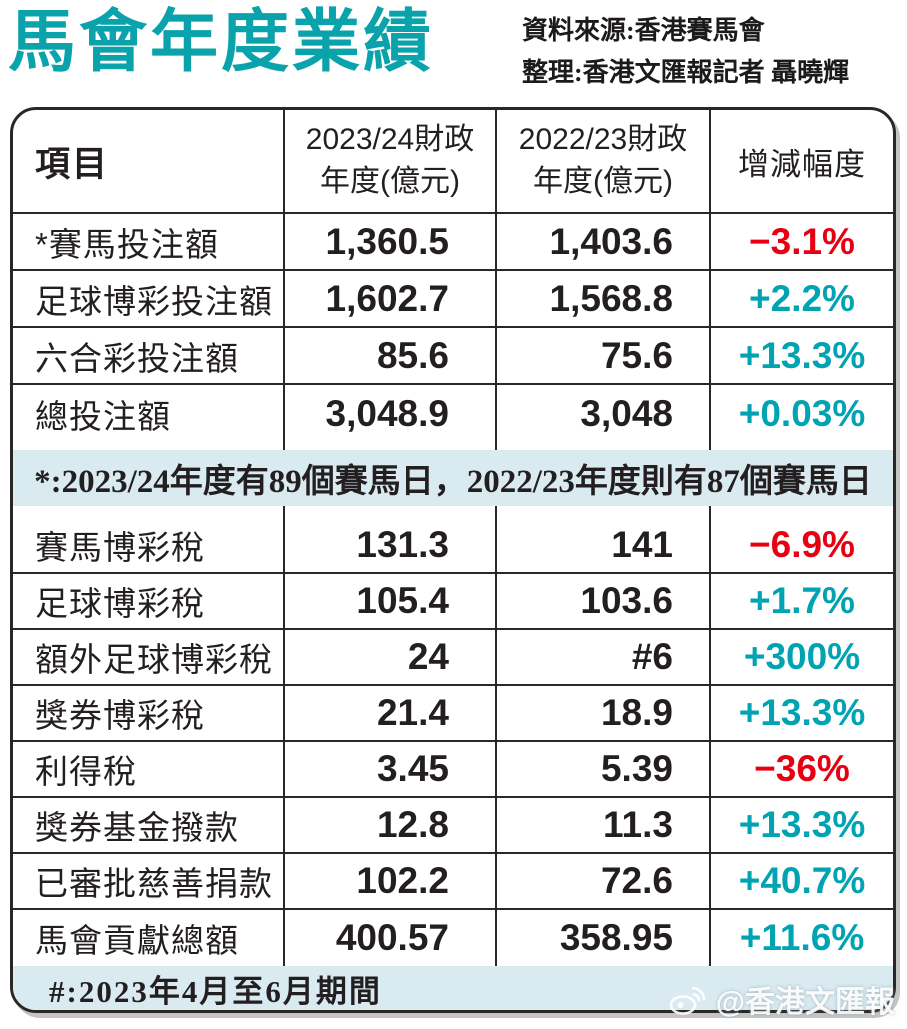 The width and height of the screenshot is (907, 1029). I want to click on table-row: 足球博彩投注額 1,602.7 1,568.8 +2.2%, so click(453, 299).